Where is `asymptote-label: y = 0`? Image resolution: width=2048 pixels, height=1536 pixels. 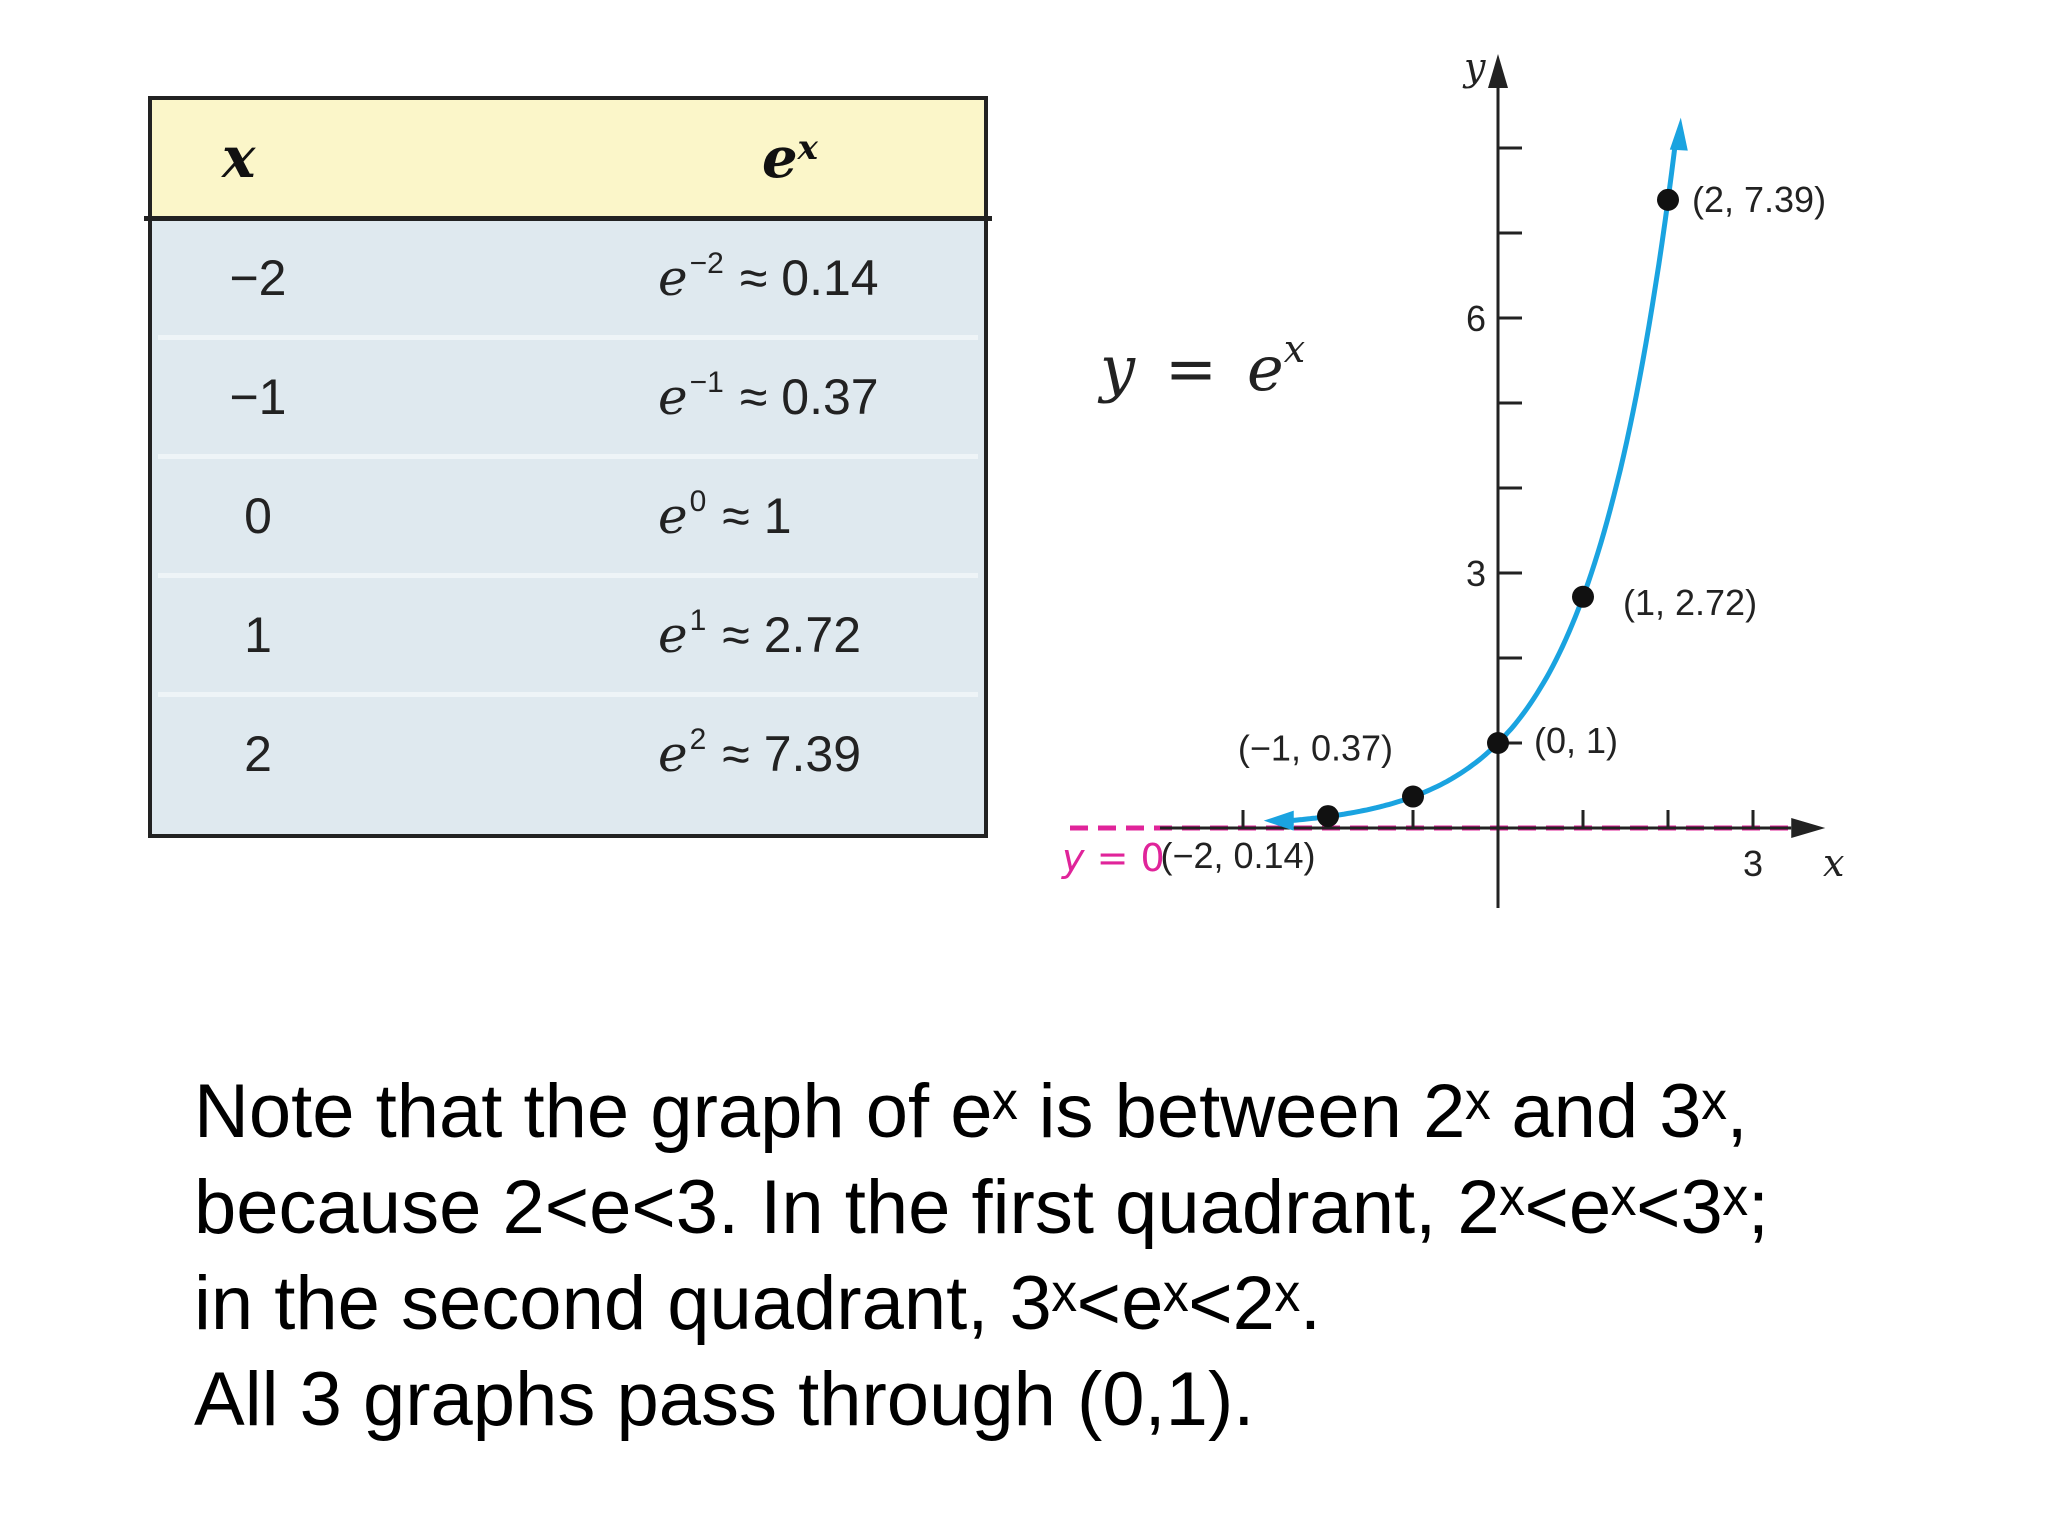
asymptote-label: y = 0 is located at coordinates (1113, 858).